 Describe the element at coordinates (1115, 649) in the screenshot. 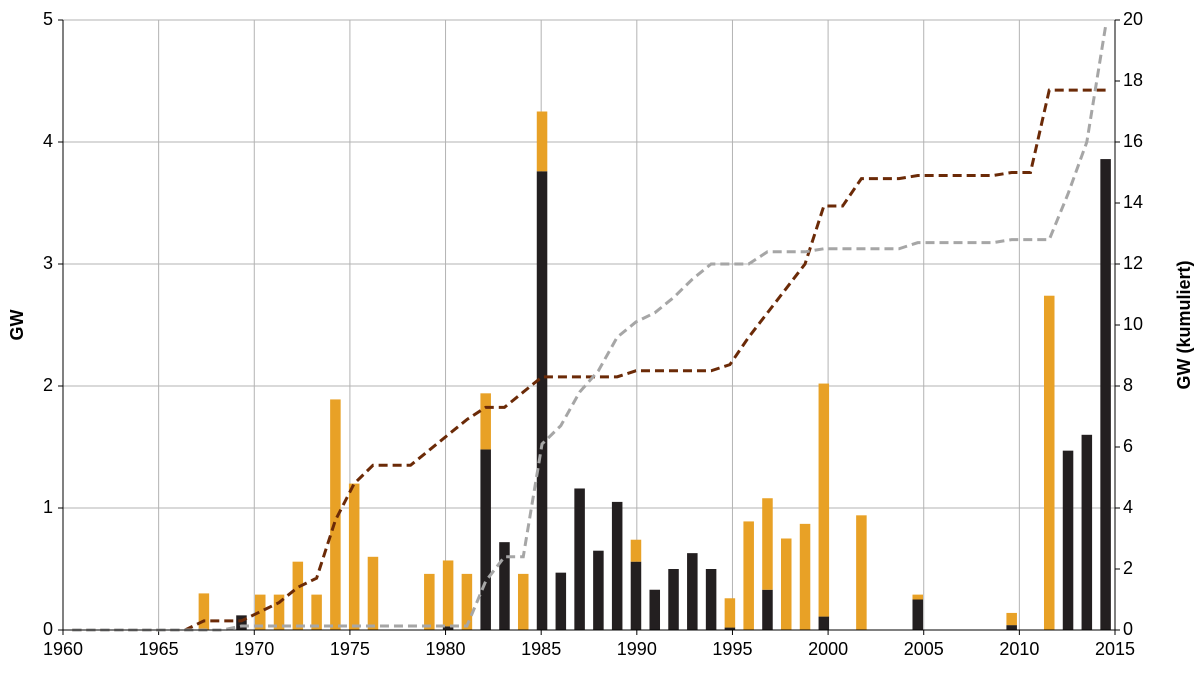

I see `x-tick-label: 2015` at that location.